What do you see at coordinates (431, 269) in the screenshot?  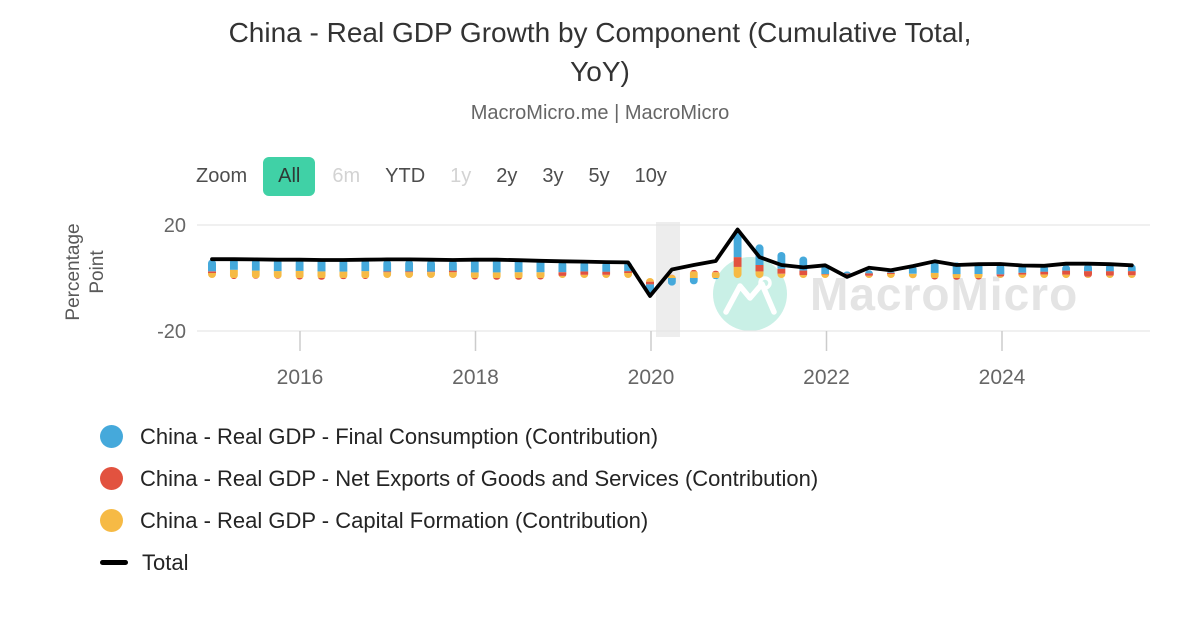 I see `bar-2017Q3` at bounding box center [431, 269].